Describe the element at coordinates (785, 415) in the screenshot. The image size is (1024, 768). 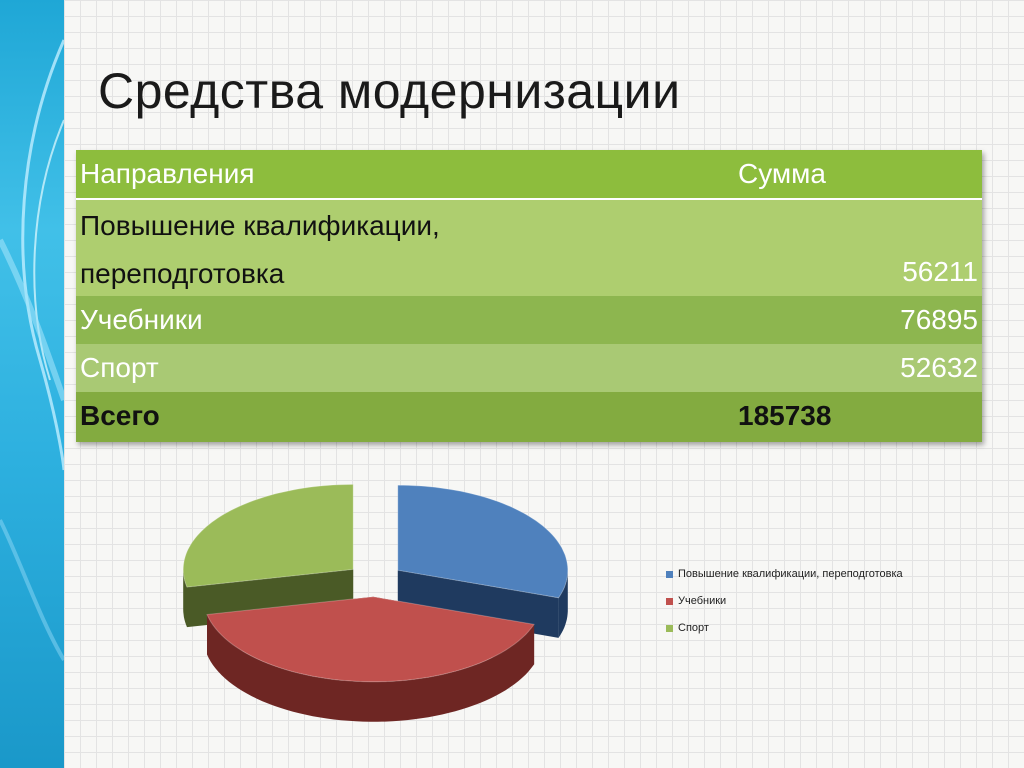
I see `total-value: 185738` at that location.